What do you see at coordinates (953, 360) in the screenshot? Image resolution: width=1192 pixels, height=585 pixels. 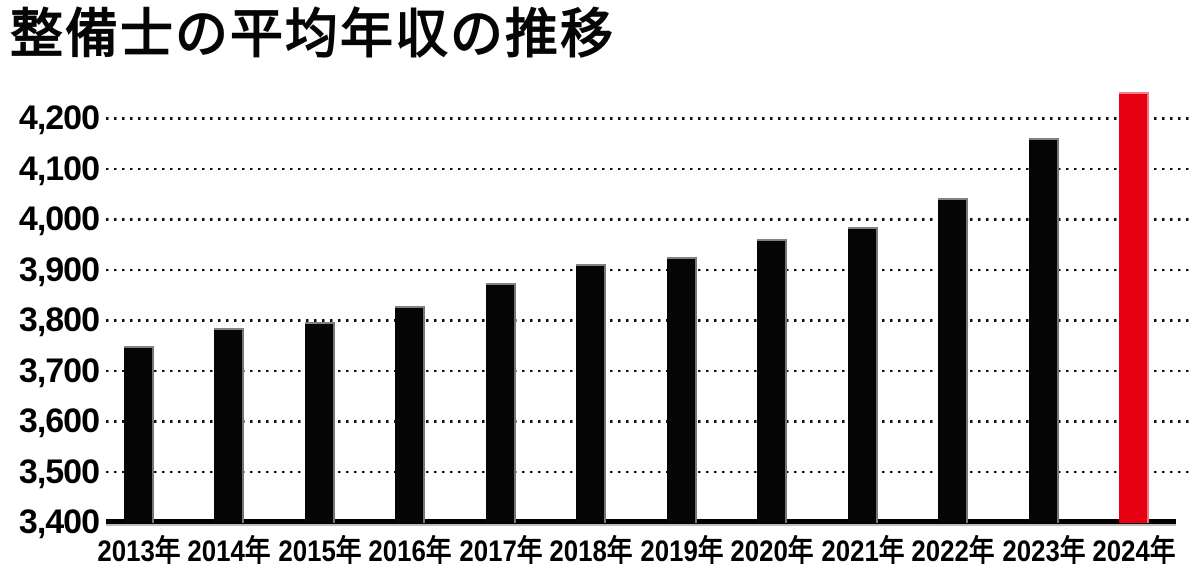 I see `bar-2022年` at bounding box center [953, 360].